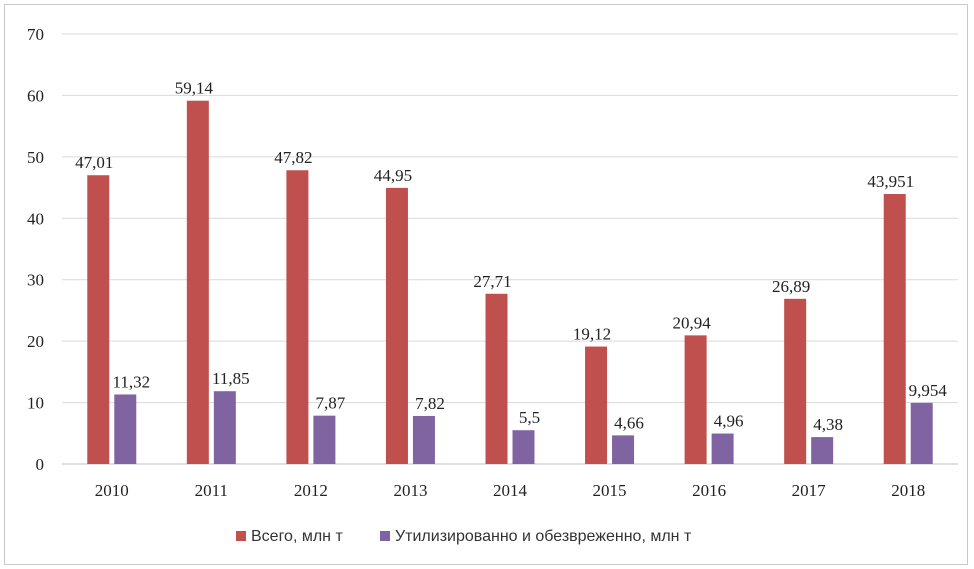 Image resolution: width=974 pixels, height=569 pixels. What do you see at coordinates (890, 181) in the screenshot?
I see `data-label: 43,951` at bounding box center [890, 181].